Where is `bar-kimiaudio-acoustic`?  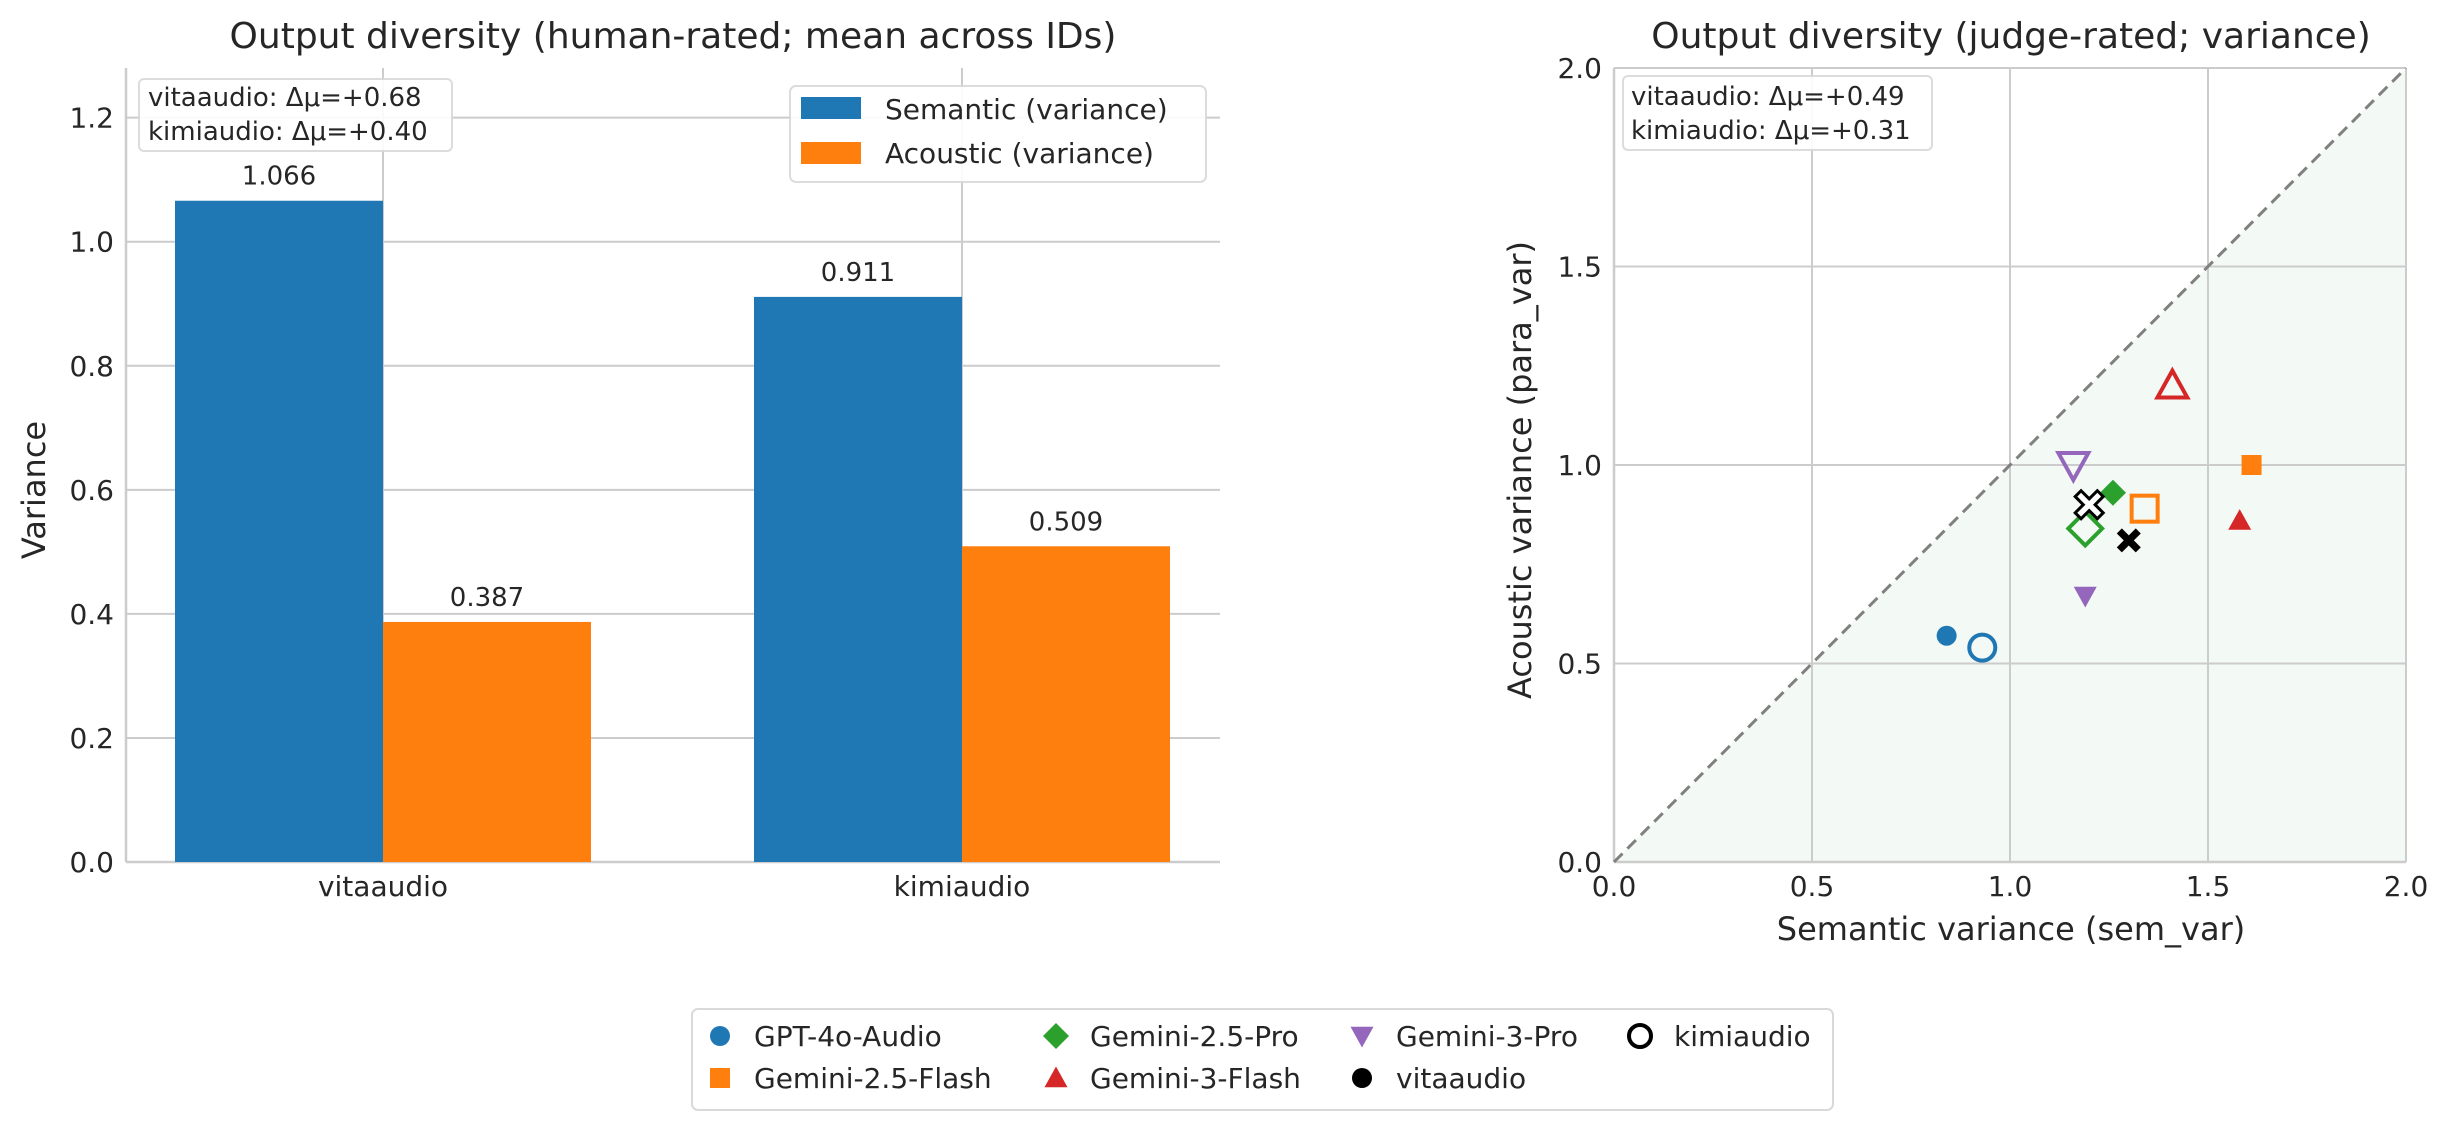
bar-kimiaudio-acoustic is located at coordinates (1066, 704).